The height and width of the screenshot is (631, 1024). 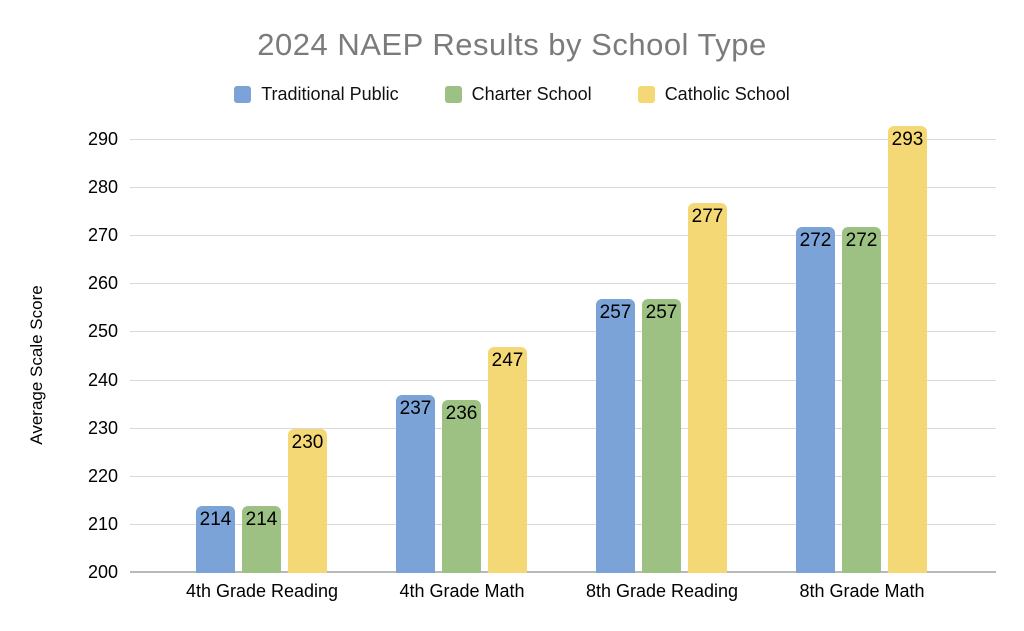 What do you see at coordinates (102, 331) in the screenshot?
I see `y-tick-label: 250` at bounding box center [102, 331].